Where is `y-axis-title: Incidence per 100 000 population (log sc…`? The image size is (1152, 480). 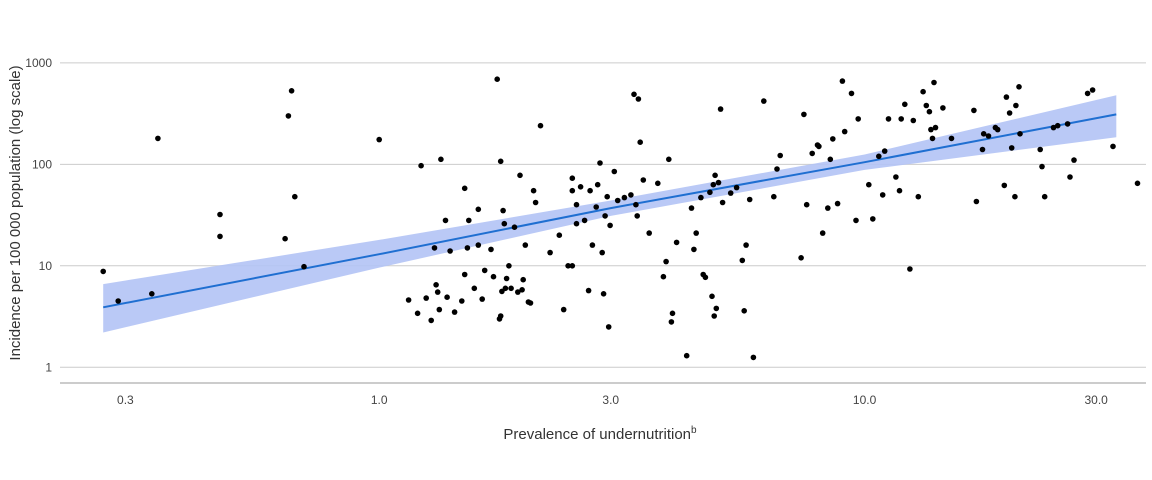 y-axis-title: Incidence per 100 000 population (log sc… is located at coordinates (15, 212).